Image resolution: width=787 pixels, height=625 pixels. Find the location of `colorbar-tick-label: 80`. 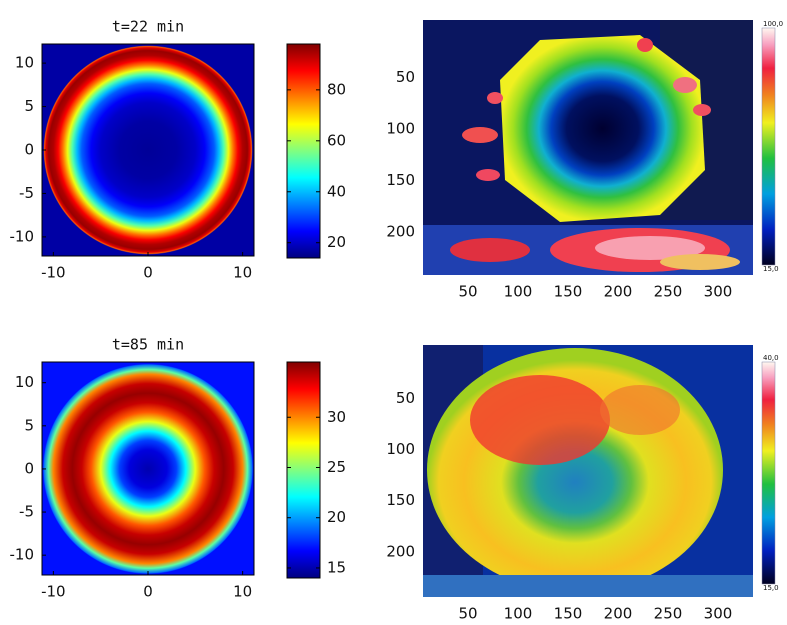

colorbar-tick-label: 80 is located at coordinates (336, 89).